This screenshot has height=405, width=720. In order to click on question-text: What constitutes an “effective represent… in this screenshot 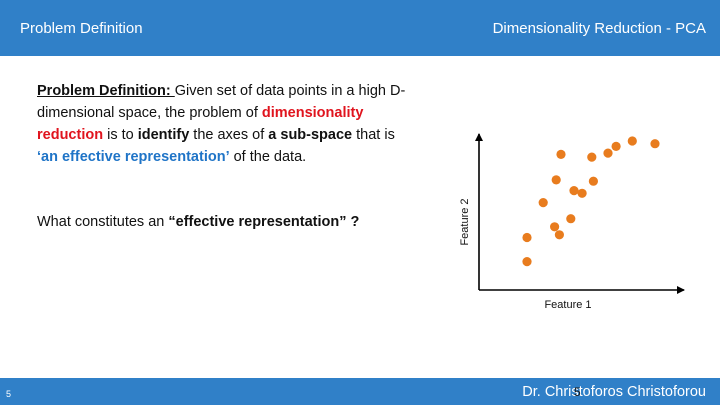, I will do `click(198, 222)`.